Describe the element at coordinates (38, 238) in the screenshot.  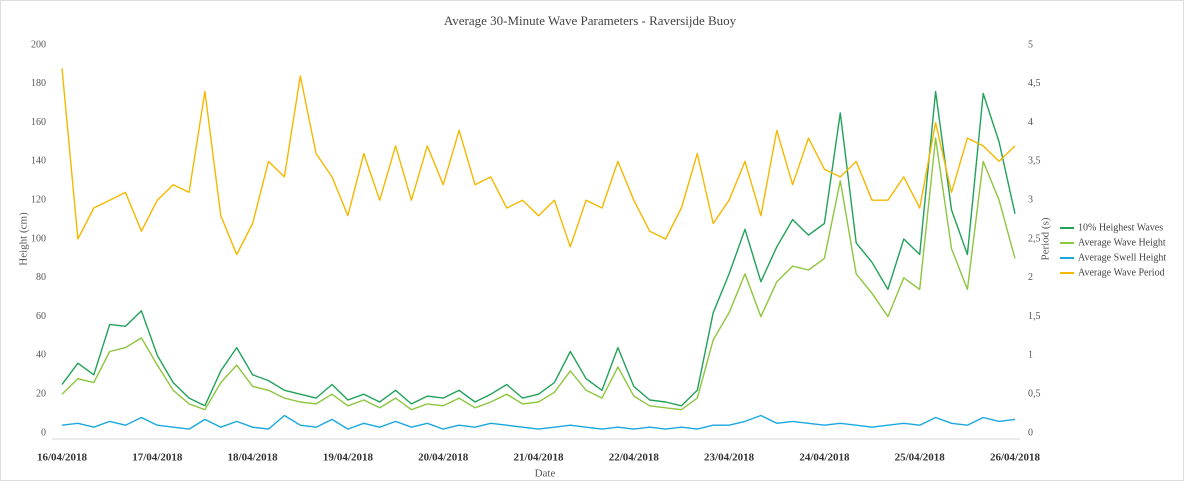
I see `y-tick-label: 100` at that location.